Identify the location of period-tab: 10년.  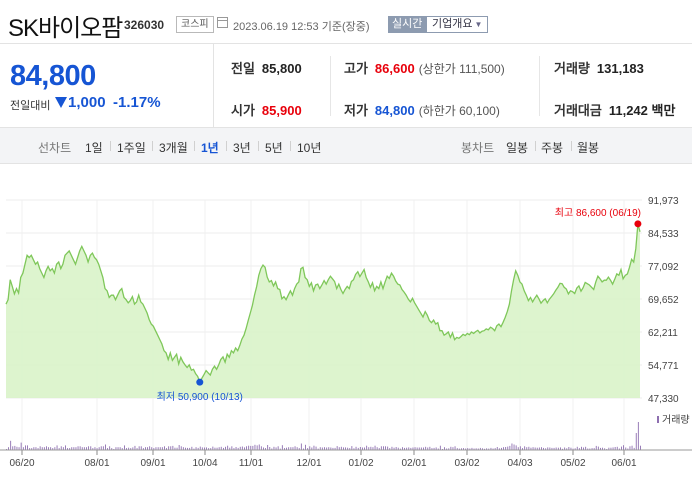
(309, 148).